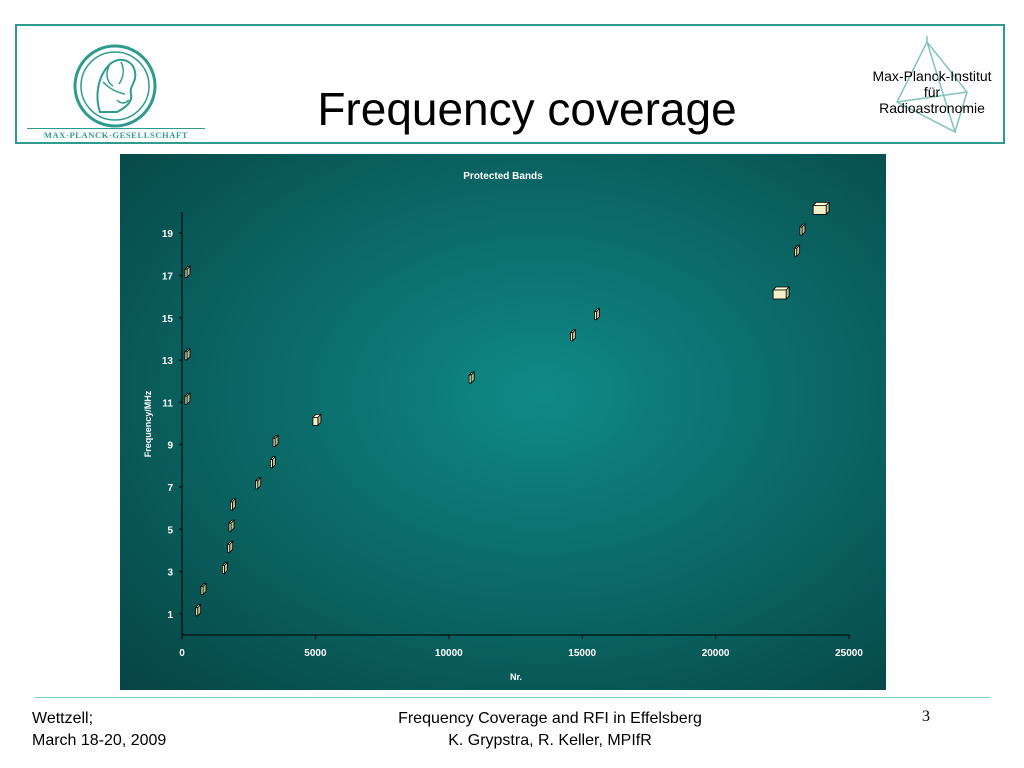  I want to click on y-tick-label: 19, so click(168, 234).